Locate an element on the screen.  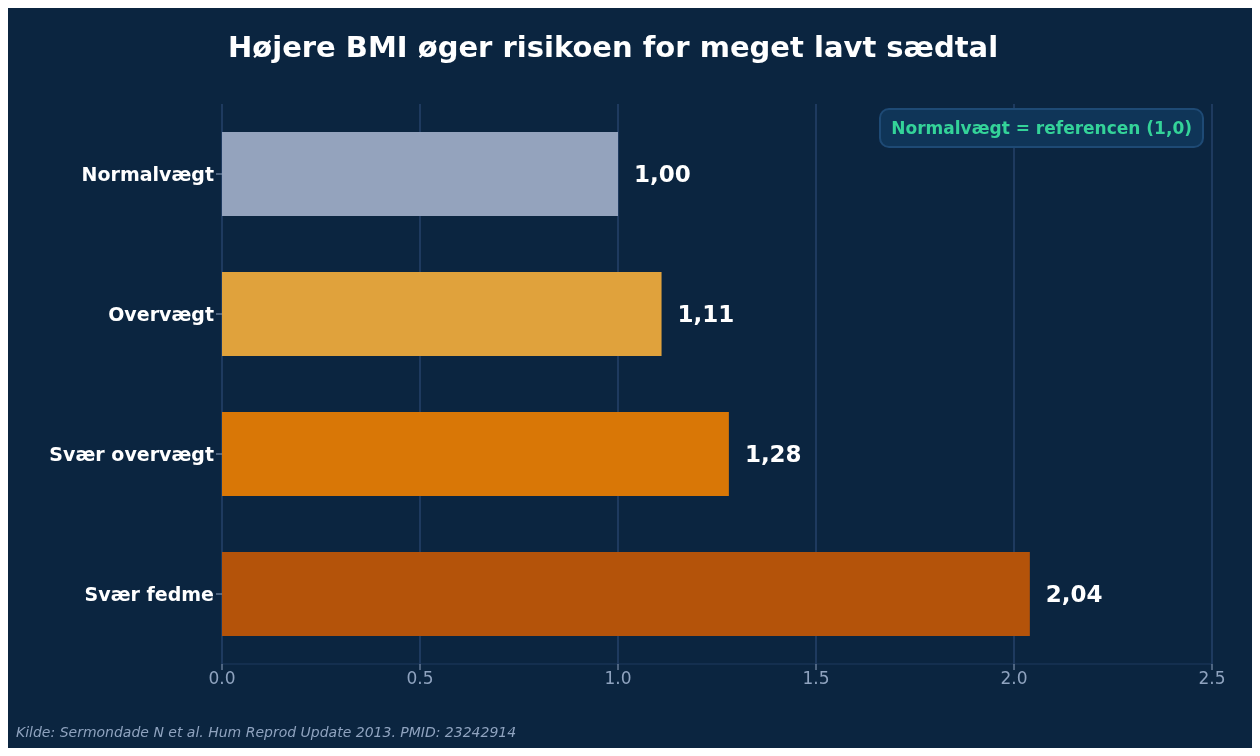
y-tick-label: Svær fedme is located at coordinates (149, 593).